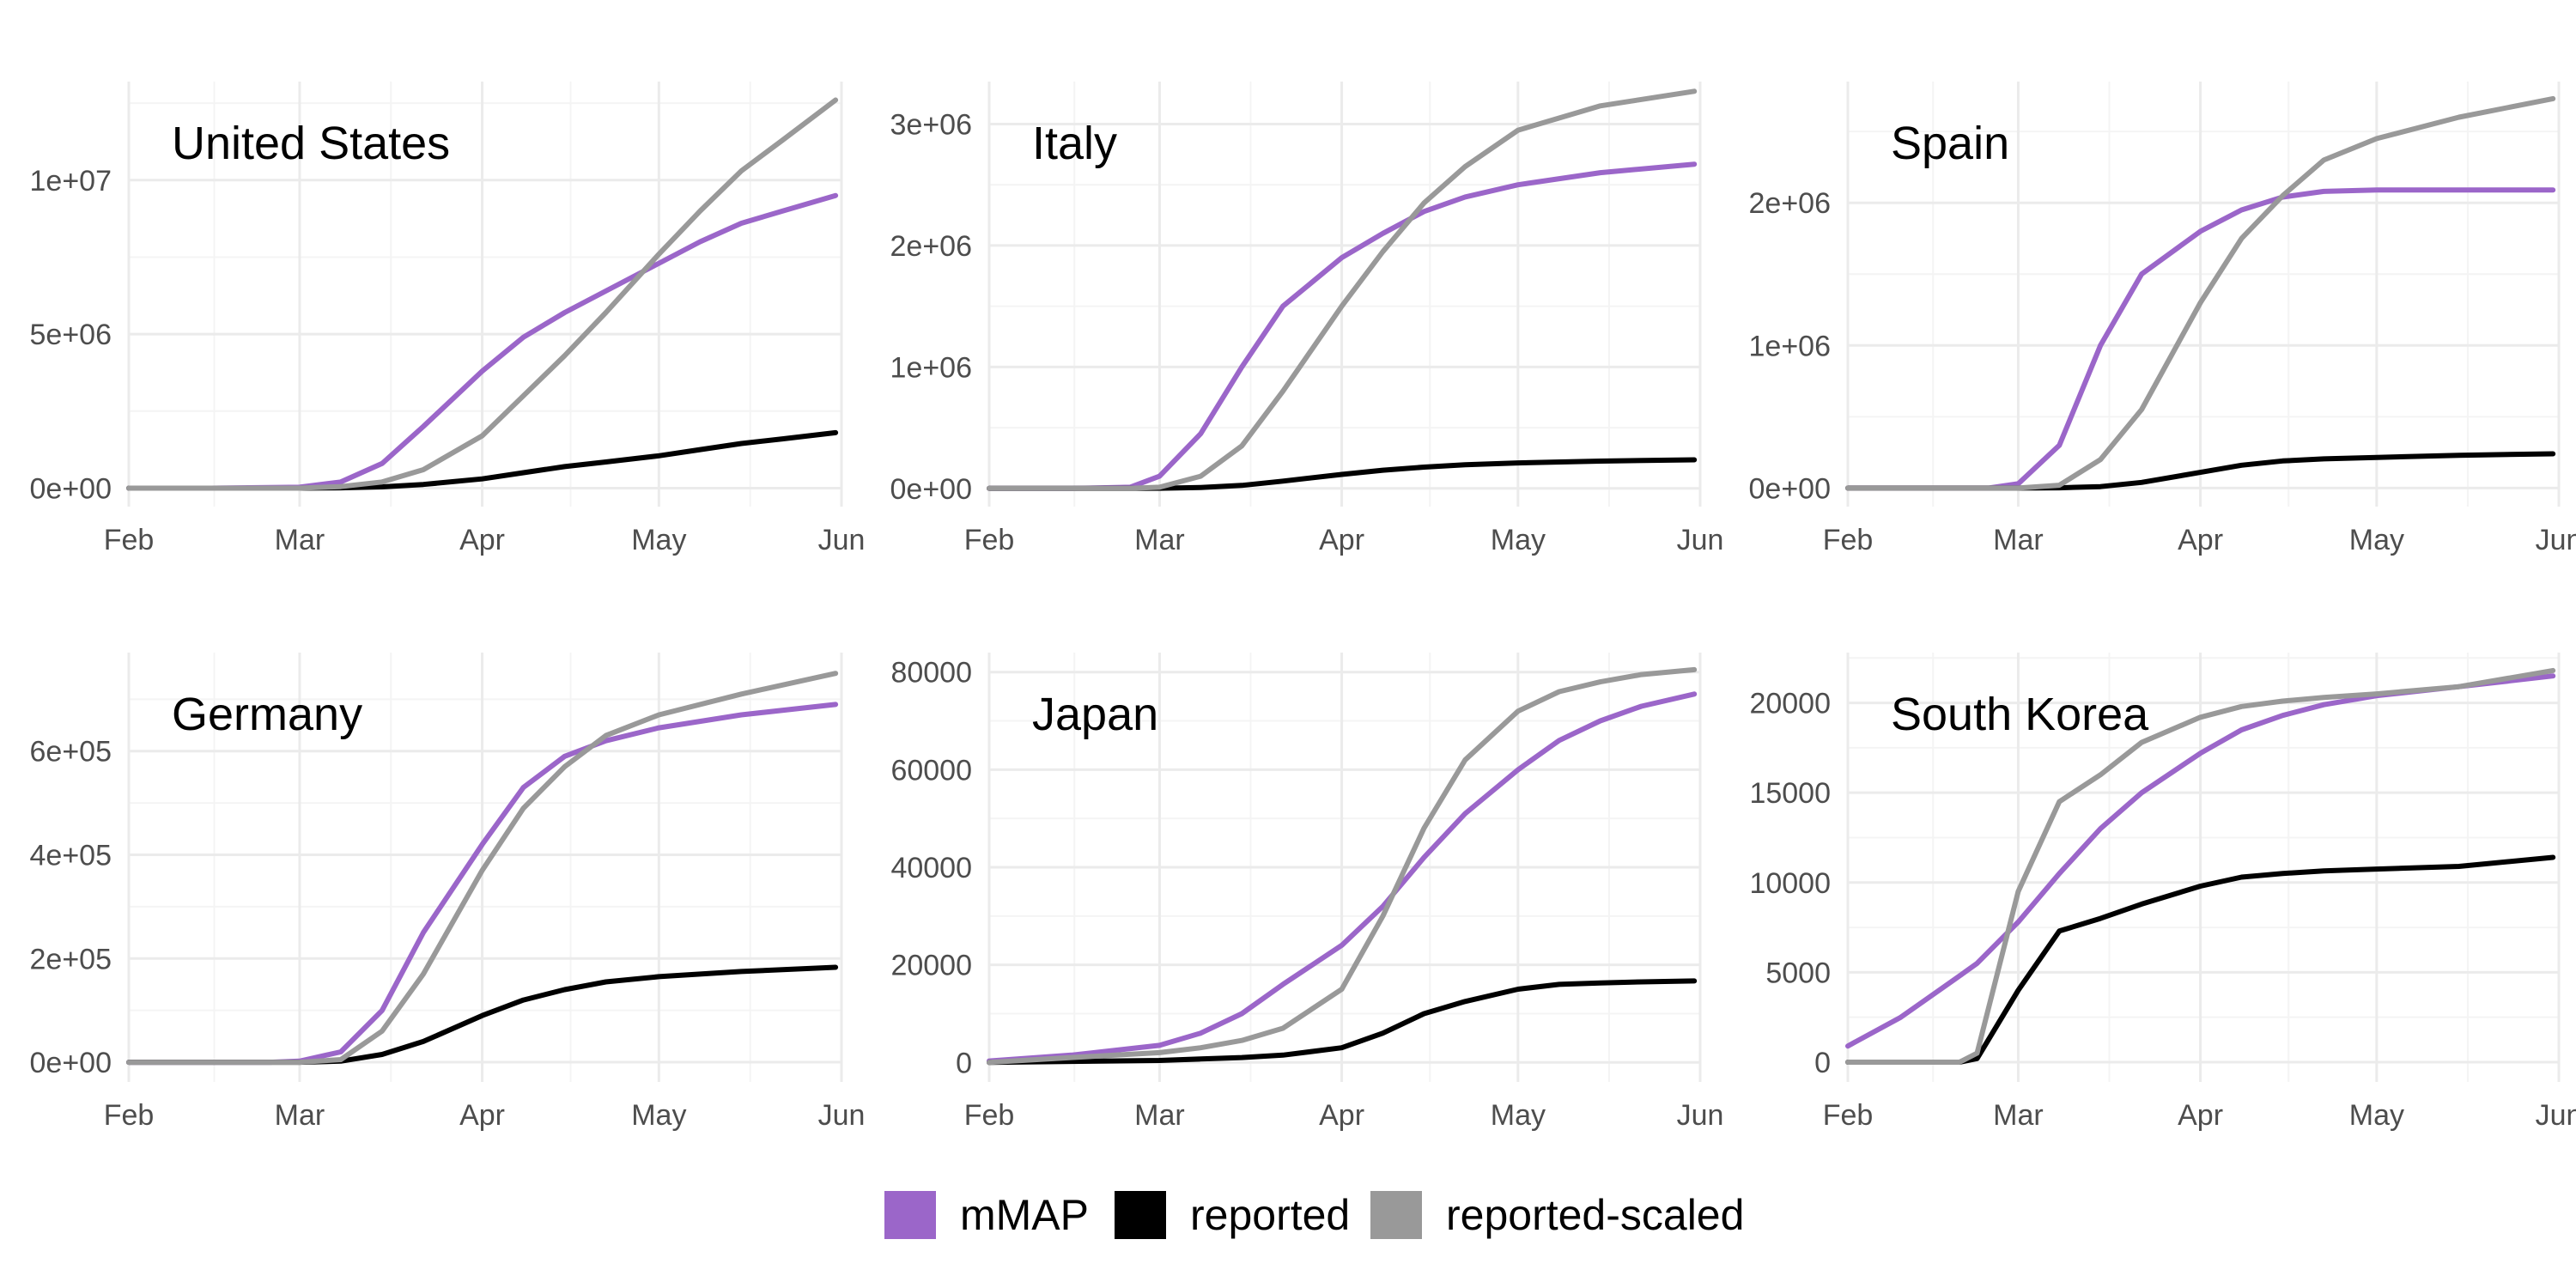 This screenshot has height=1288, width=2576. Describe the element at coordinates (267, 715) in the screenshot. I see `panel-title: Germany` at that location.